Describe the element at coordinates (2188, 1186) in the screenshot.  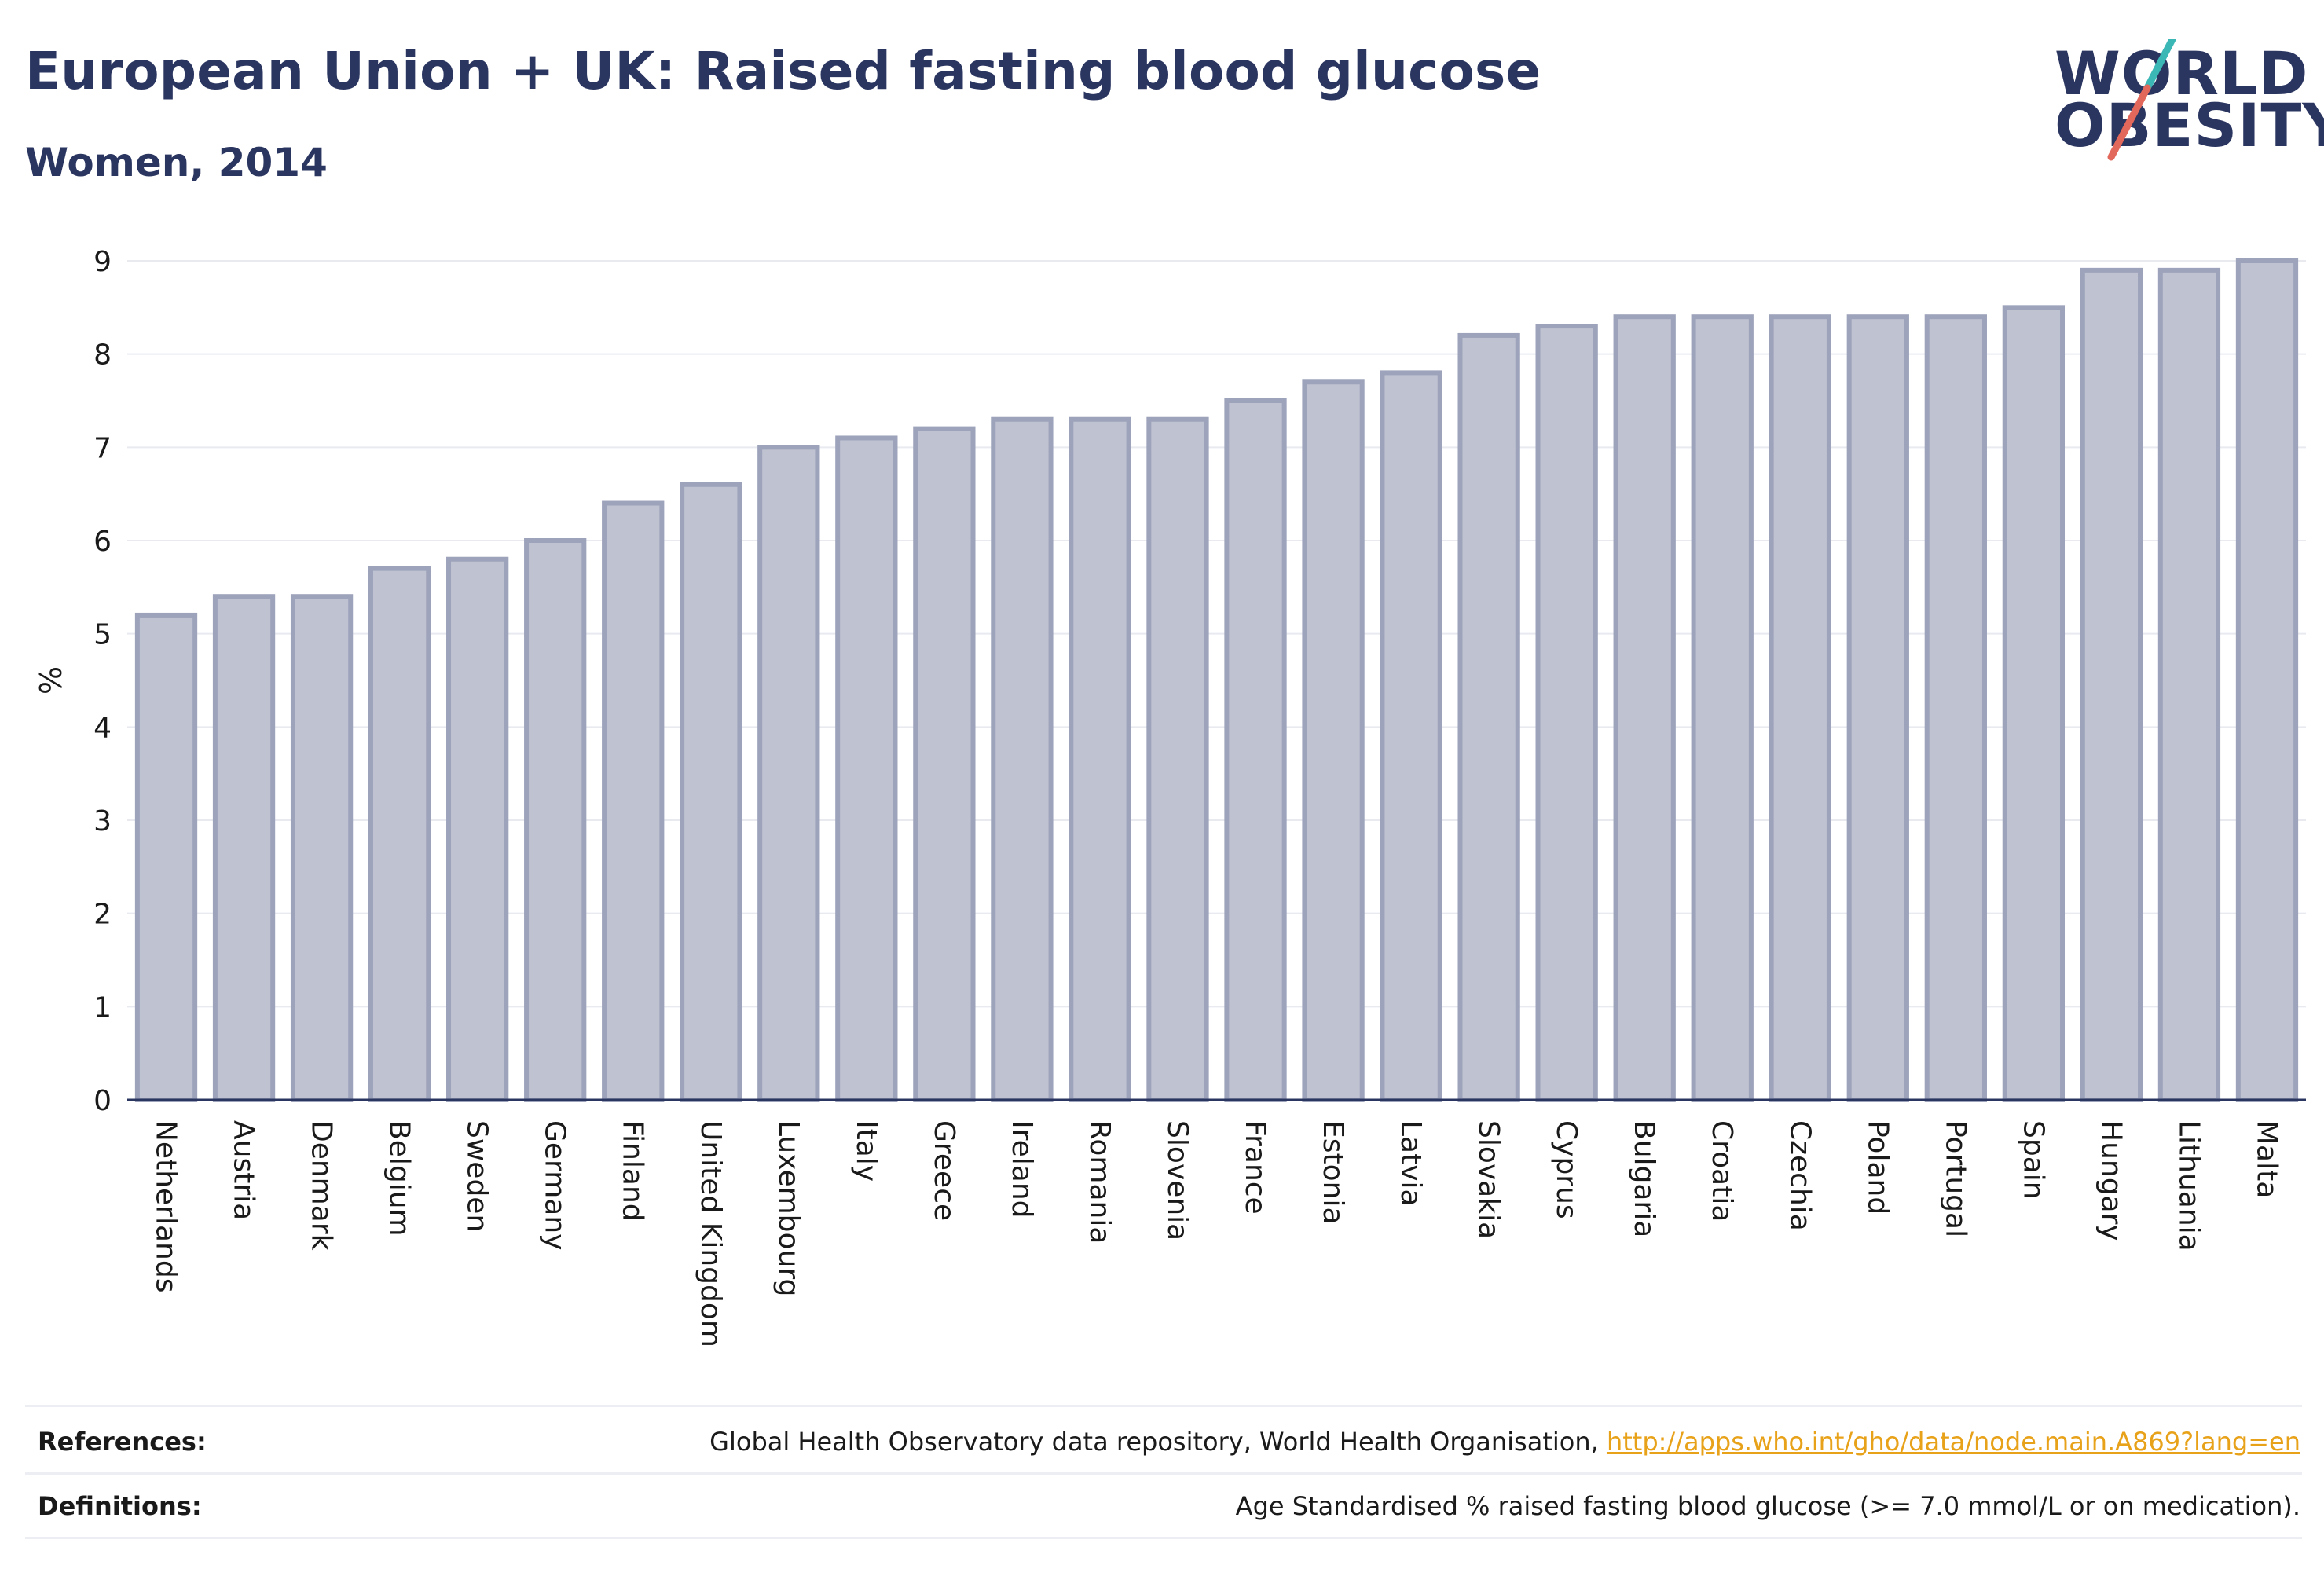
I see `x-tick-label: Lithuania` at that location.